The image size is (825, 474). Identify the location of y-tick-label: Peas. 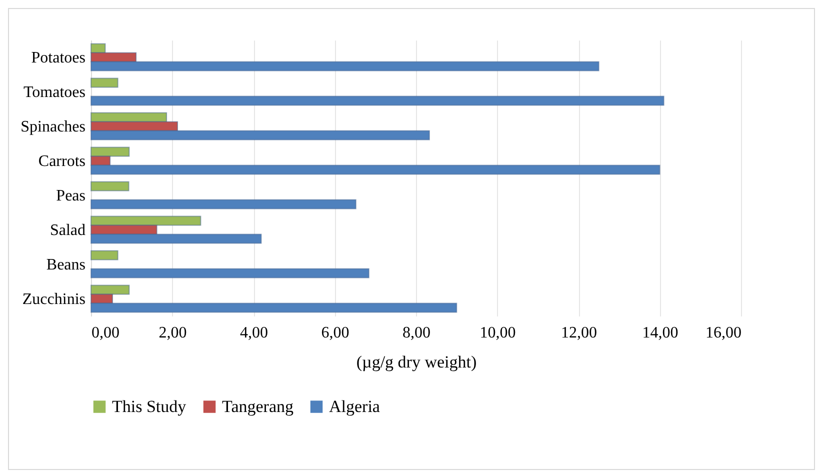
(71, 195).